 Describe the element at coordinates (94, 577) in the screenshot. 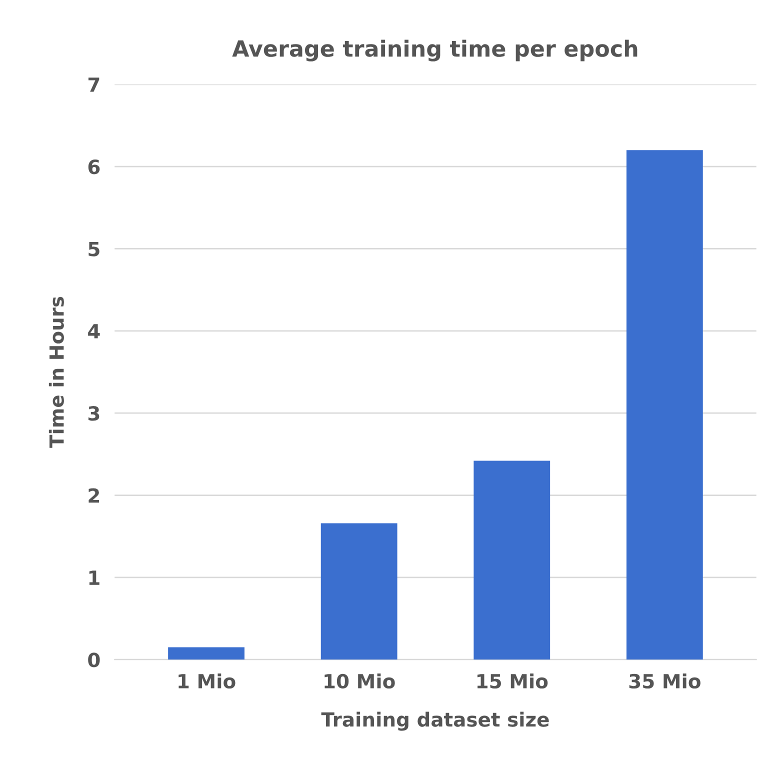

I see `y-tick-label: 1` at that location.